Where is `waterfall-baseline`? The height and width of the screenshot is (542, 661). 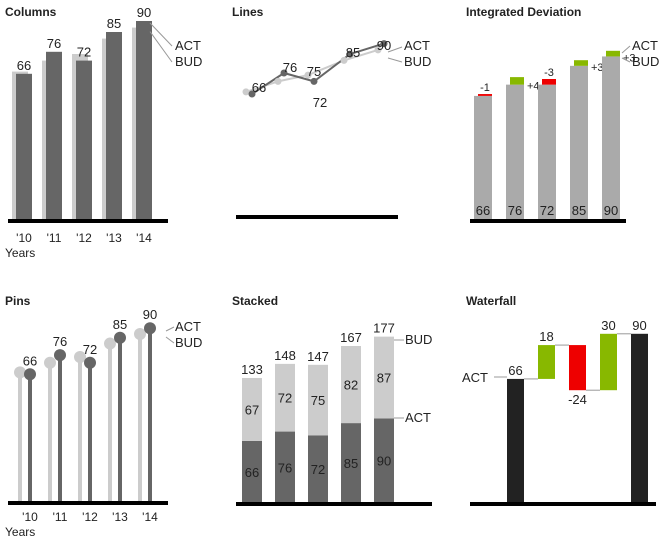 waterfall-baseline is located at coordinates (563, 504).